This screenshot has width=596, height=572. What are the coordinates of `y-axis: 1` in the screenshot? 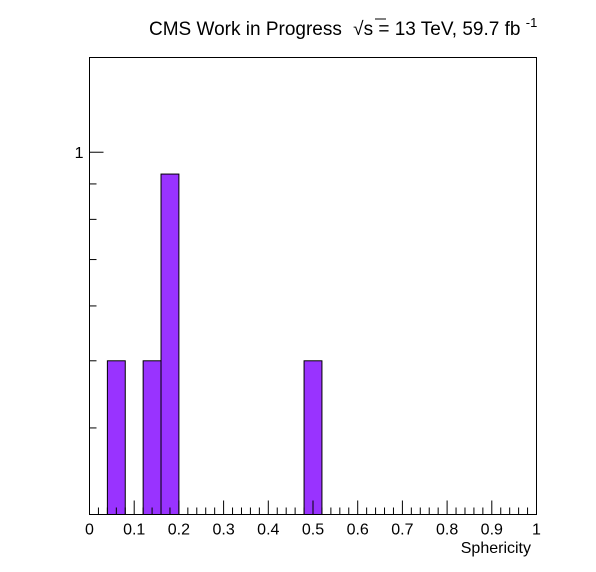 It's located at (89, 287).